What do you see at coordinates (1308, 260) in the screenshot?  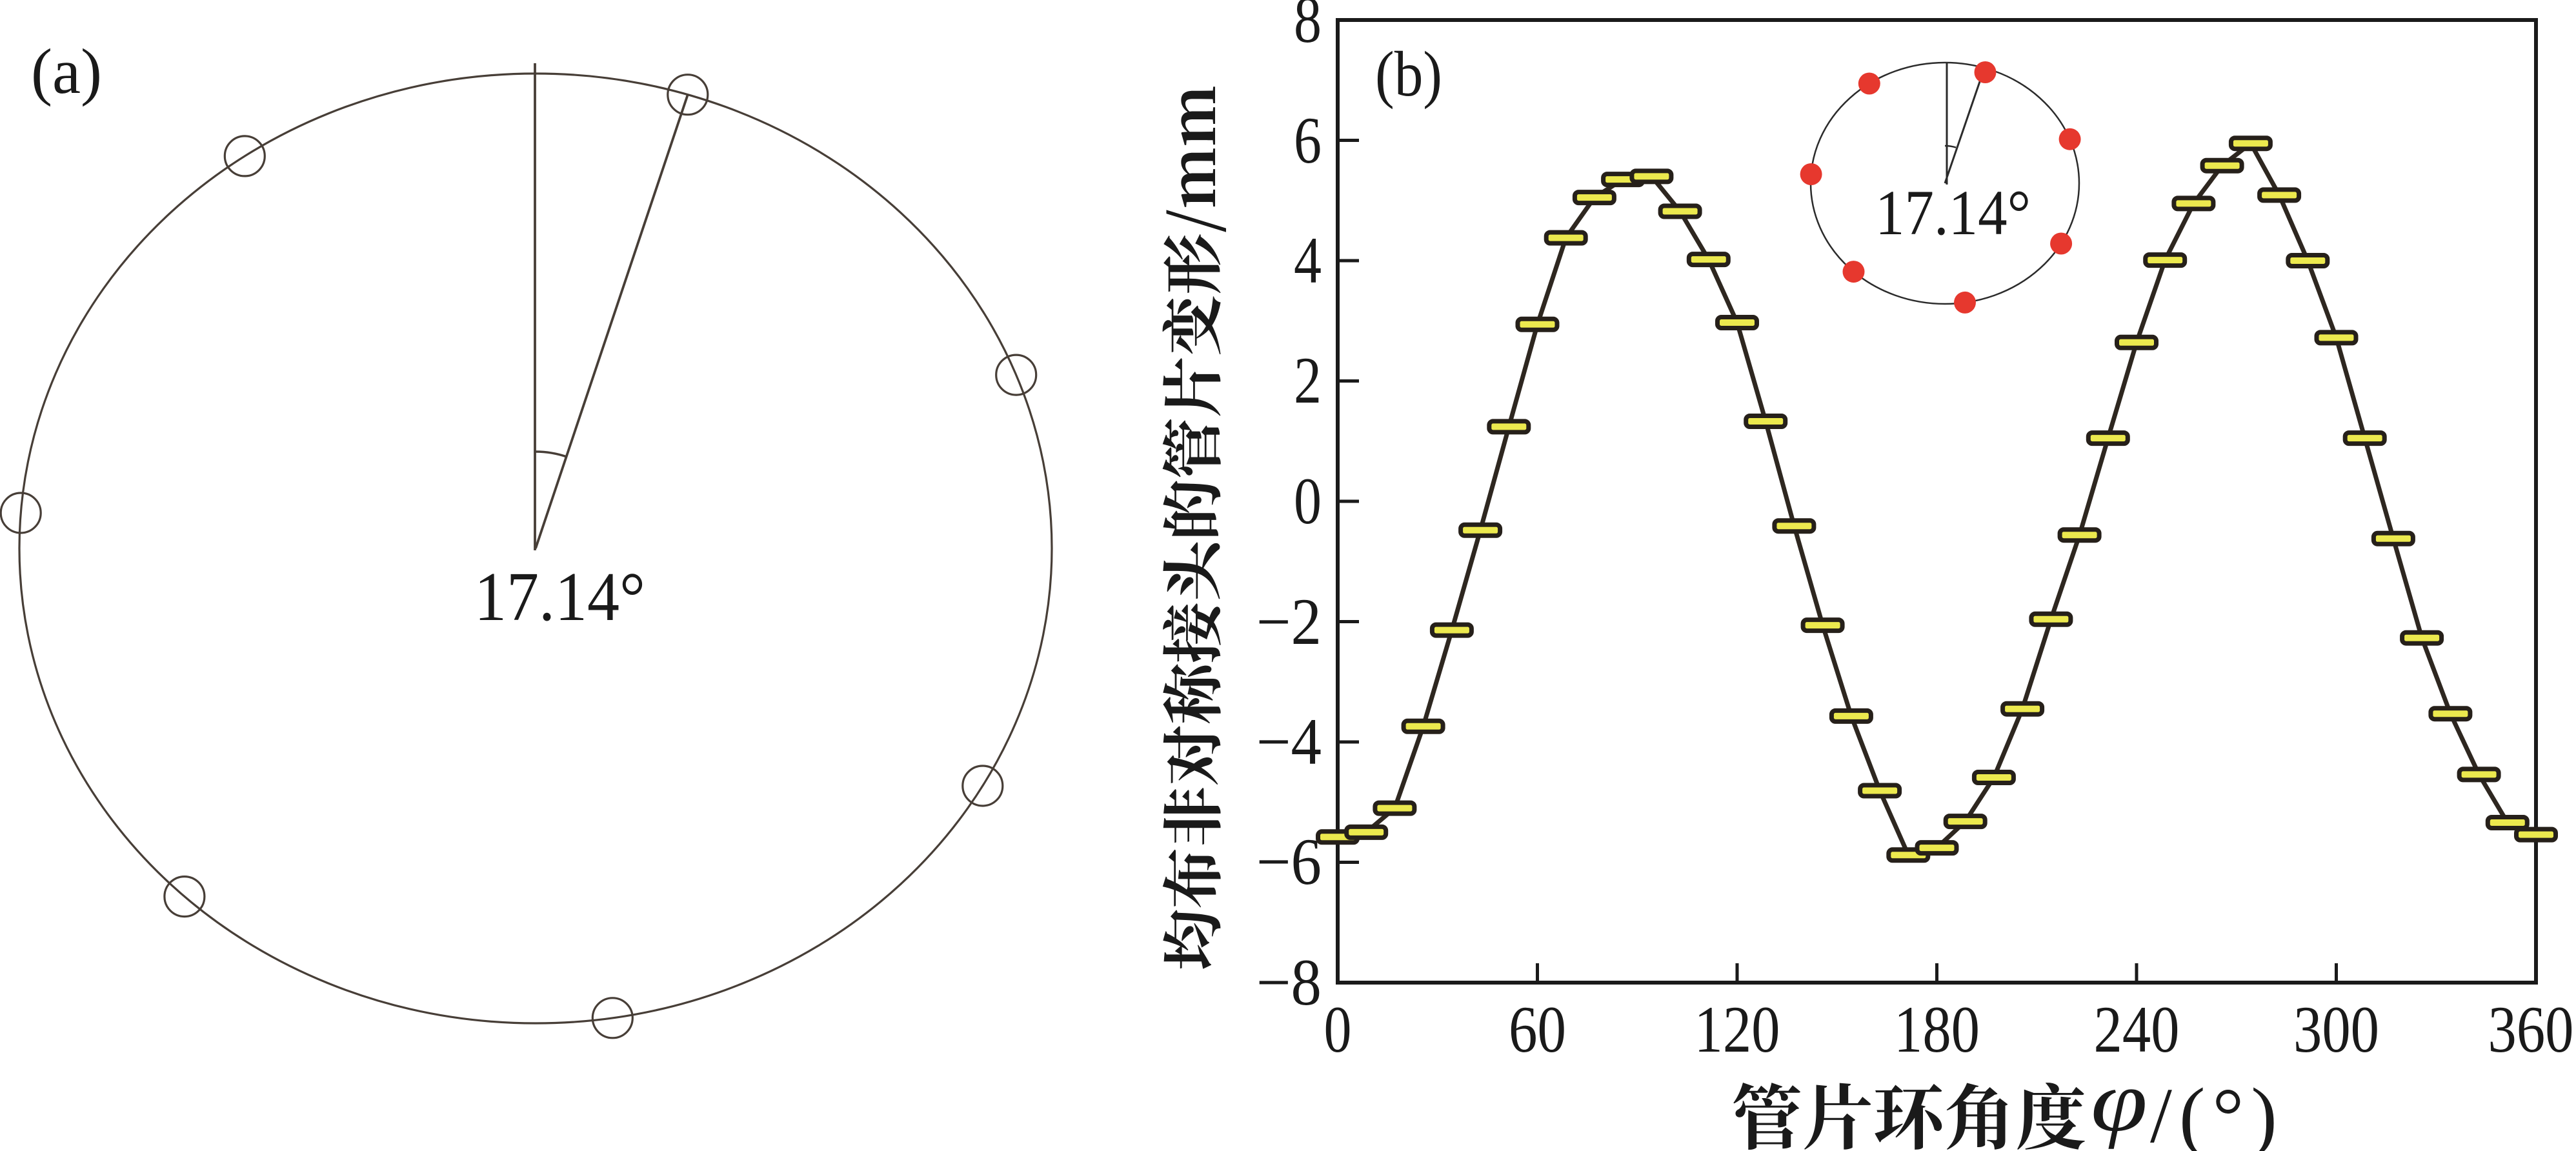 I see `svg-text: 4` at bounding box center [1308, 260].